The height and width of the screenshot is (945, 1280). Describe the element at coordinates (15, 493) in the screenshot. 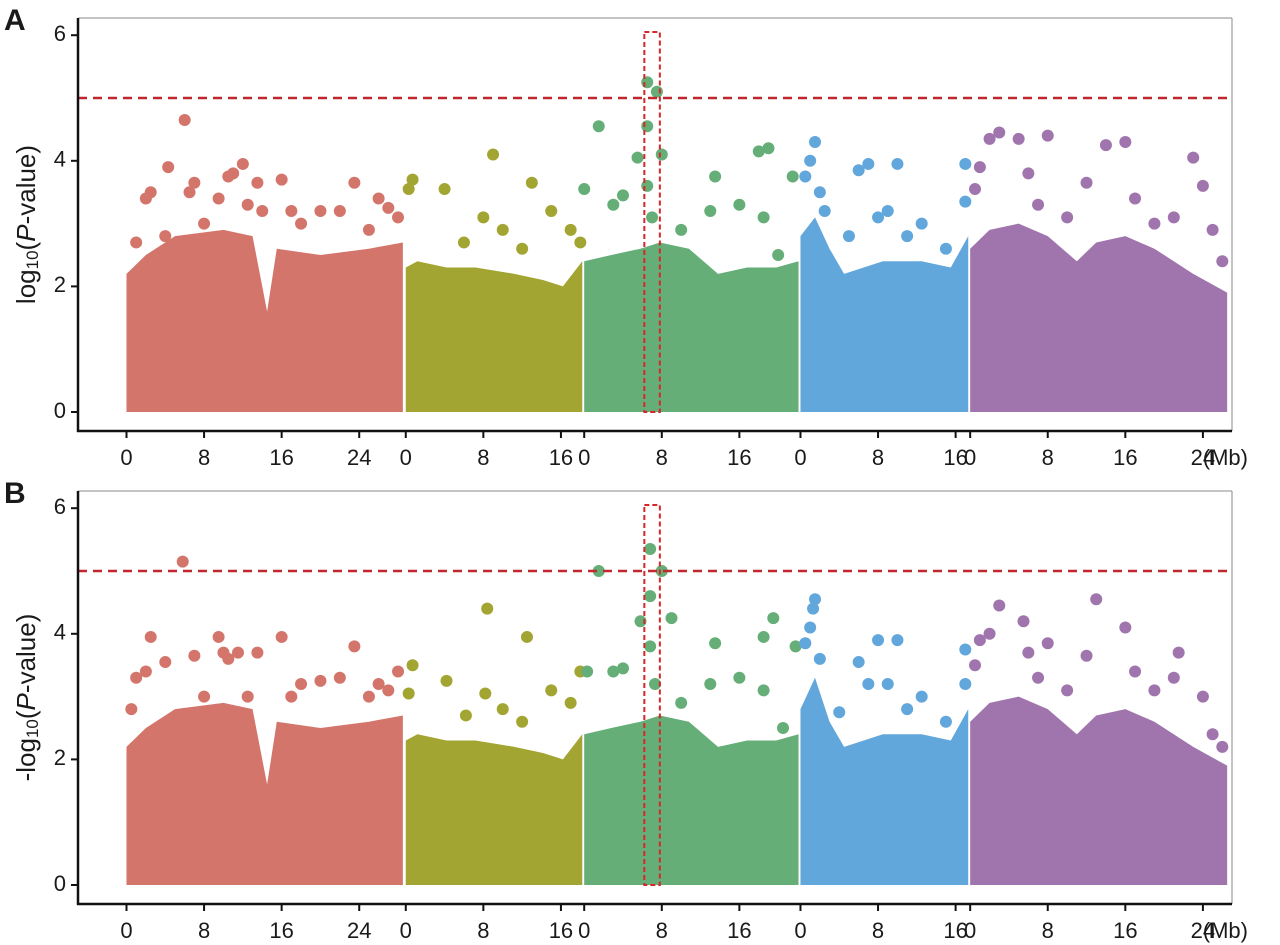

I see `panel-label: B` at that location.